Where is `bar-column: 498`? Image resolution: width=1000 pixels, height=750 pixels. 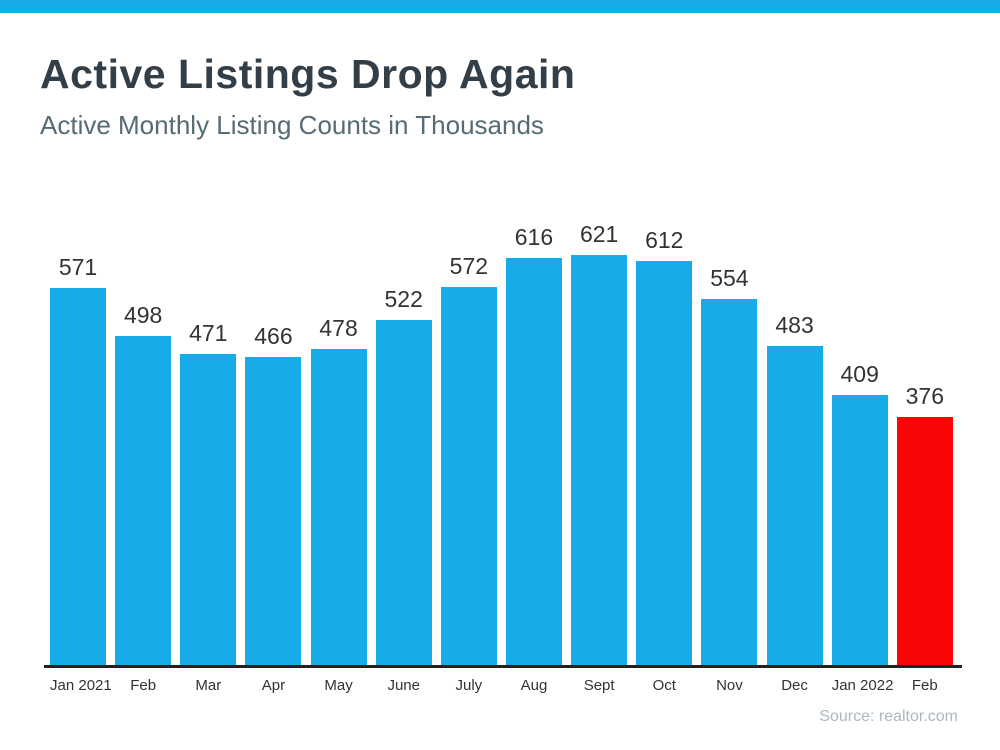
bar-column: 498 is located at coordinates (143, 484).